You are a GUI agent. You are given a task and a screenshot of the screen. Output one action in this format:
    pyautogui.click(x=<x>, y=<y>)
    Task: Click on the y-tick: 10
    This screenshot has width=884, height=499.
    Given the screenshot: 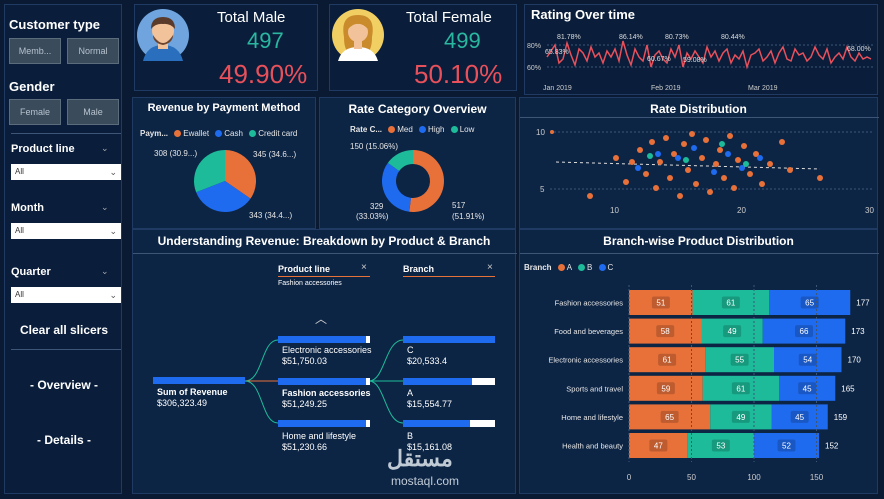 What is the action you would take?
    pyautogui.click(x=540, y=132)
    